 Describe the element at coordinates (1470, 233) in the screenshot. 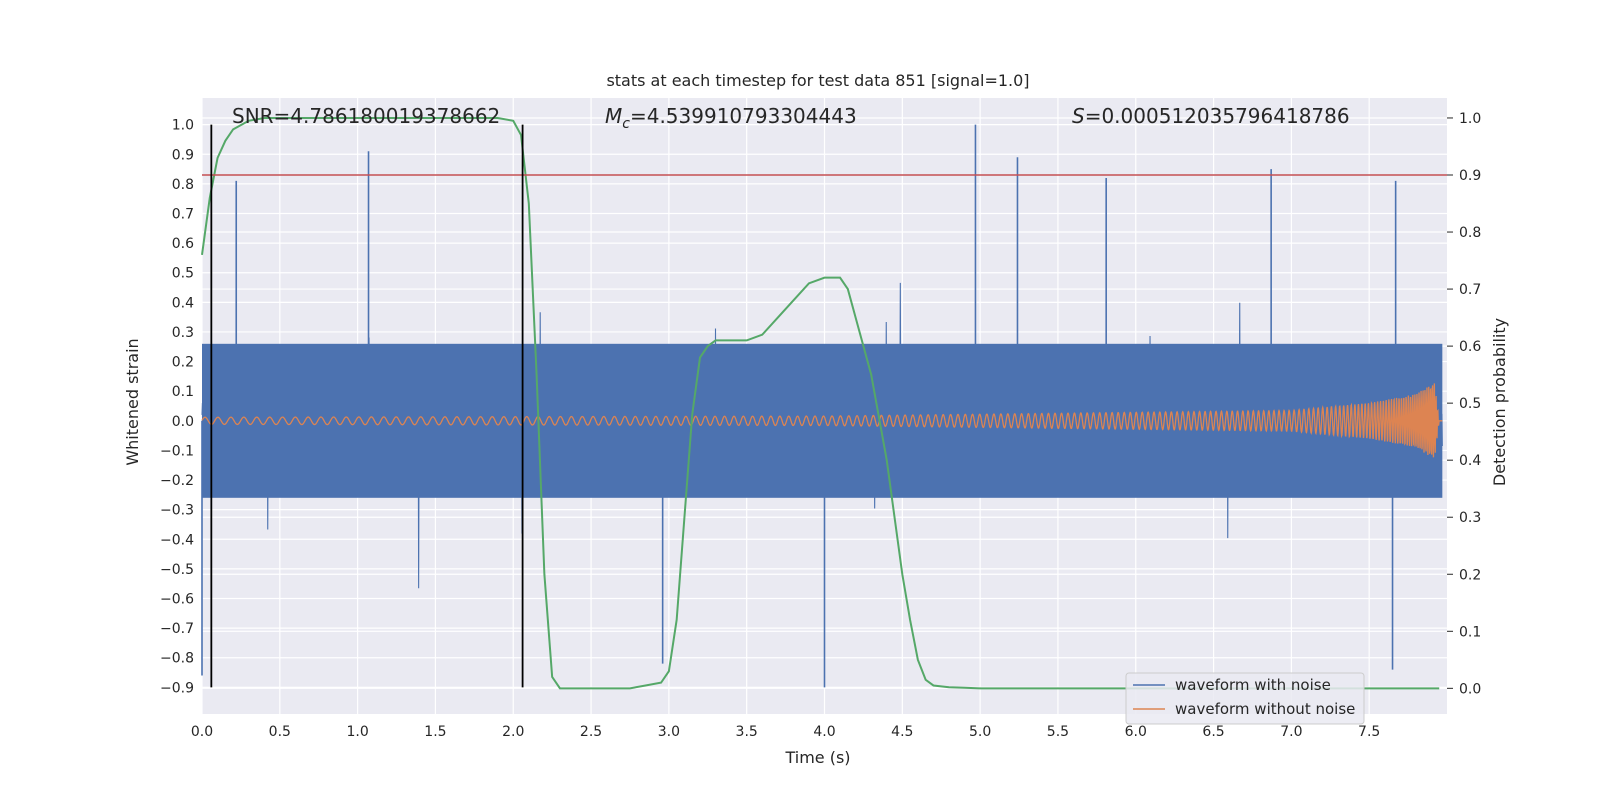

I see `y-tick-label-right: 0.8` at that location.